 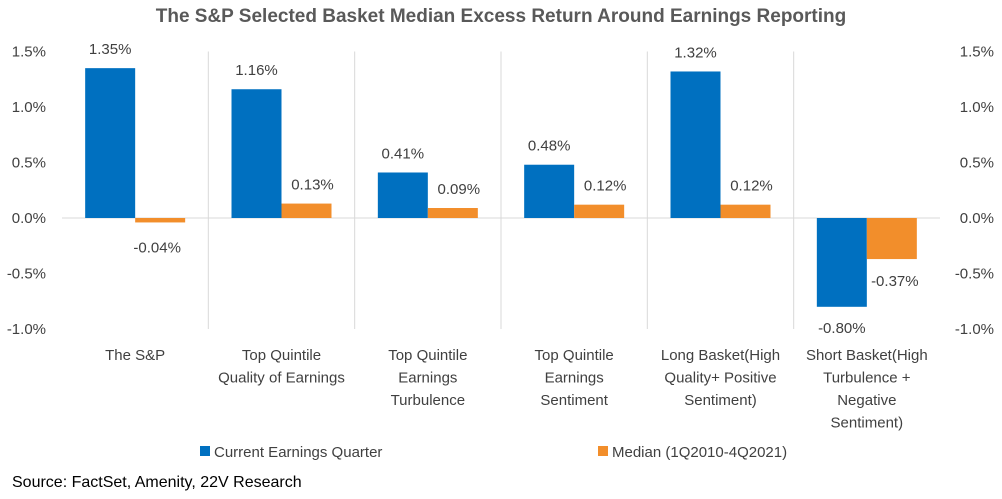 What do you see at coordinates (428, 400) in the screenshot?
I see `category-label: Turbulence` at bounding box center [428, 400].